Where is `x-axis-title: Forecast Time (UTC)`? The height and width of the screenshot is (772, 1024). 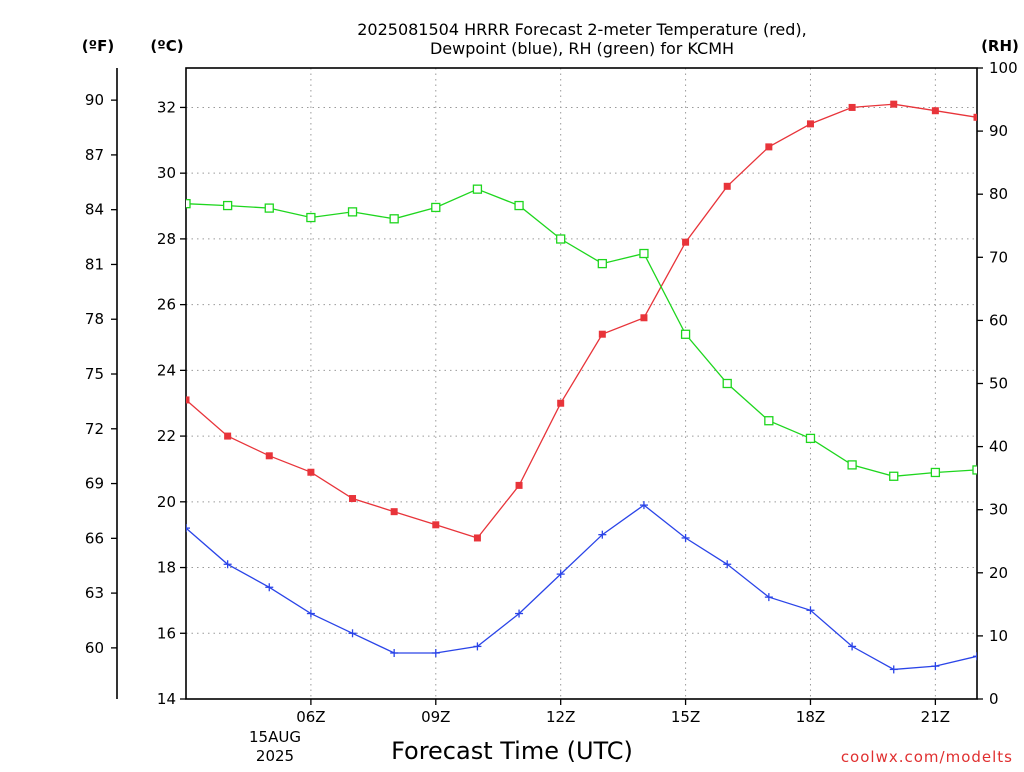
x-axis-title: Forecast Time (UTC) is located at coordinates (512, 751).